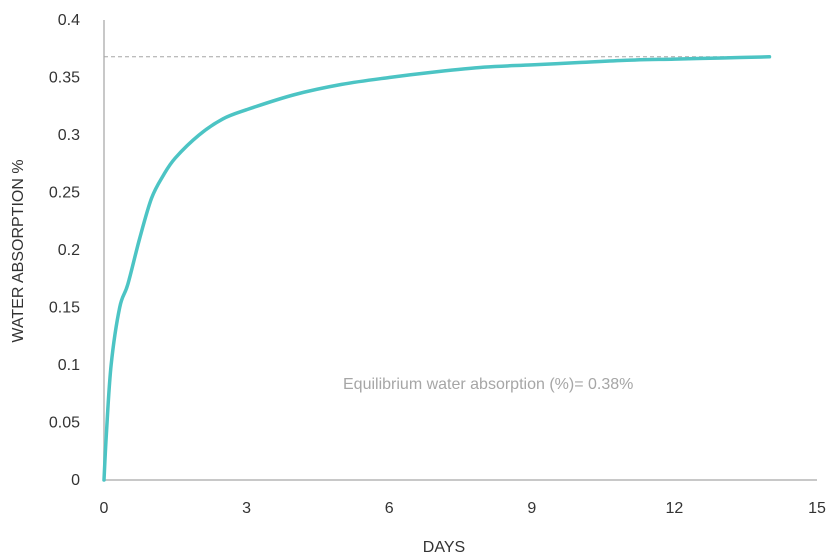 The width and height of the screenshot is (828, 558). What do you see at coordinates (246, 508) in the screenshot?
I see `x-tick-label: 3` at bounding box center [246, 508].